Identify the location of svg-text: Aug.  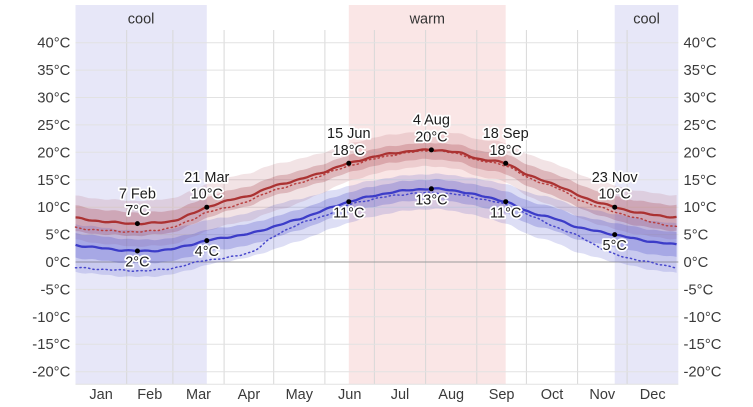
(451, 395).